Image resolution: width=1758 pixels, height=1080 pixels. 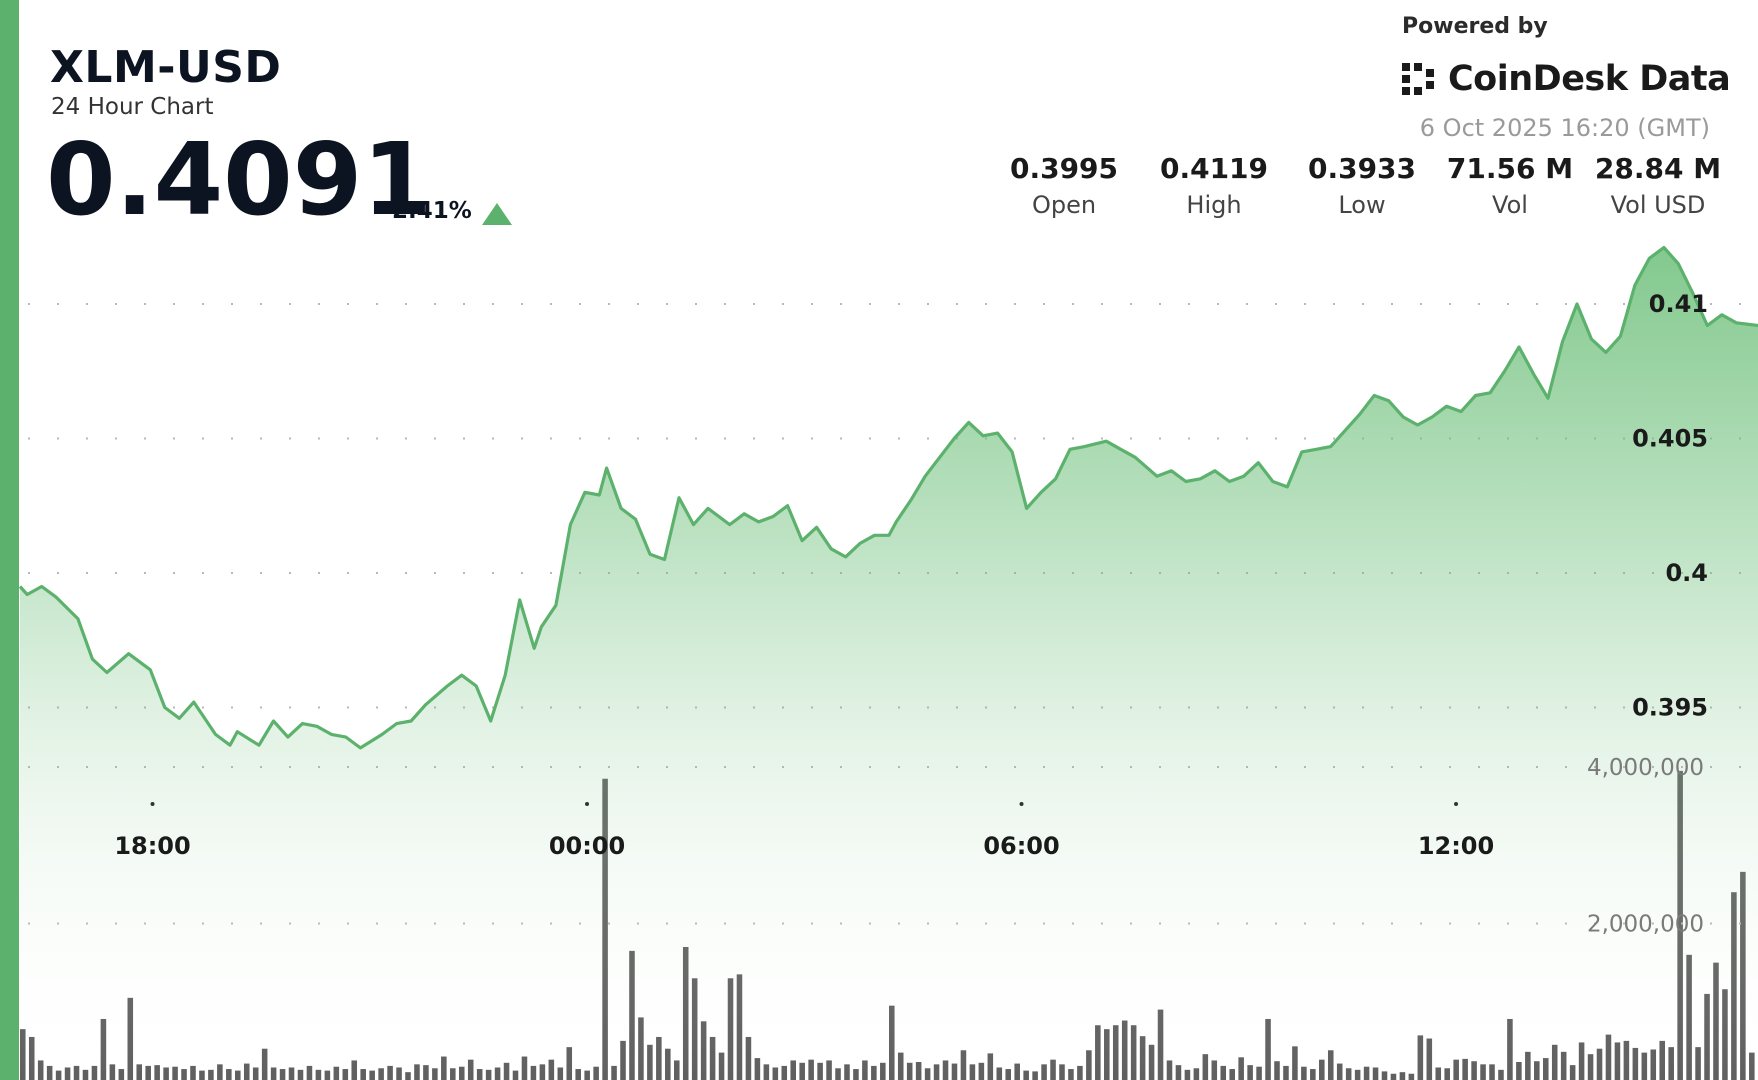 I want to click on stat-vol-usd: 28.84 M Vol USD, so click(x=1658, y=185).